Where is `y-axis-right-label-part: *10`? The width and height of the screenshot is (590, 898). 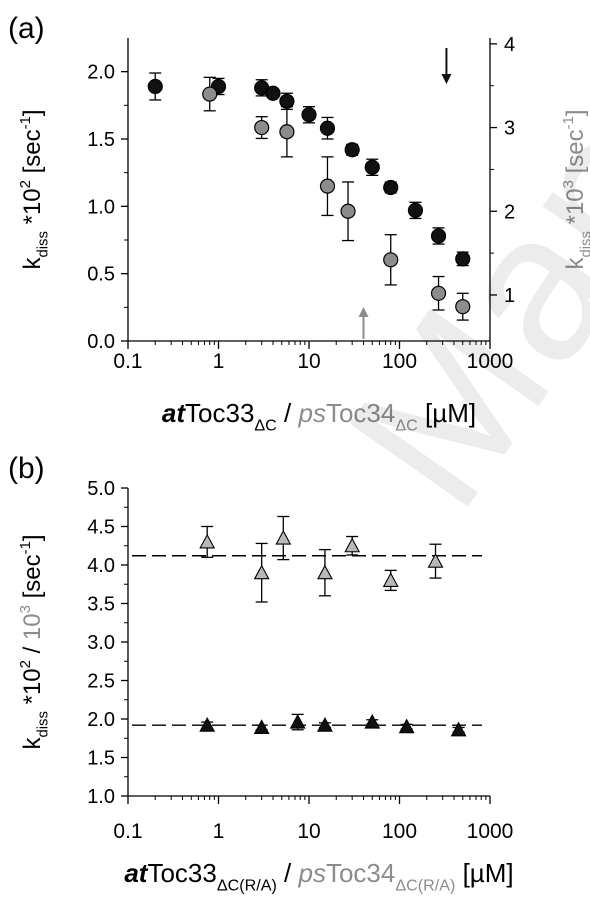
y-axis-right-label-part: *10 is located at coordinates (575, 209).